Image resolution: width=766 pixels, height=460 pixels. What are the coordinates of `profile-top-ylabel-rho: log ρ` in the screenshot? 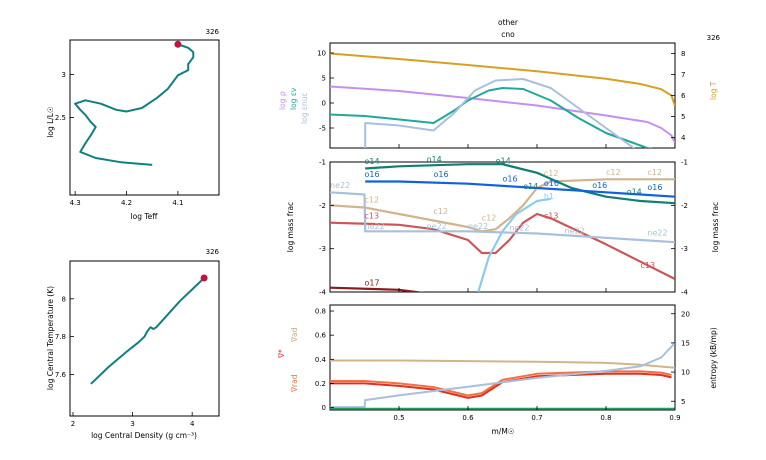 It's located at (282, 100).